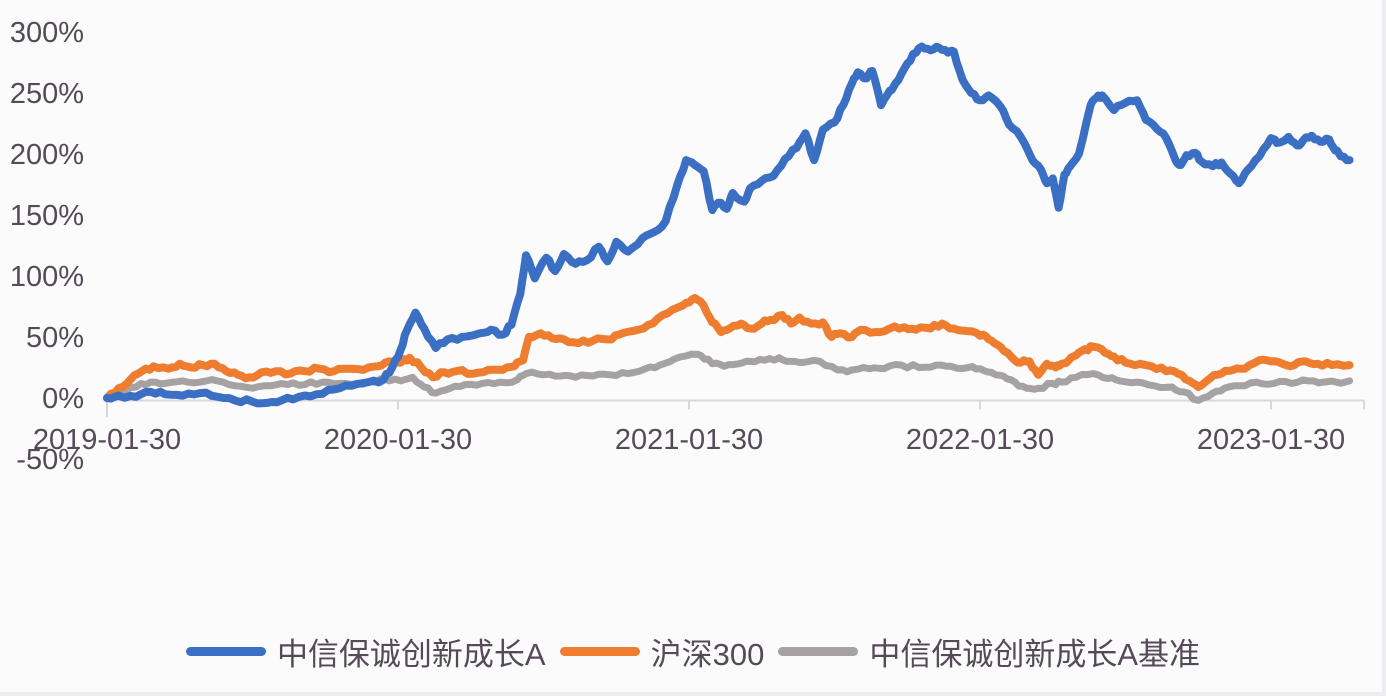 The height and width of the screenshot is (696, 1386). I want to click on legend-swatch-fund-icon, so click(225, 651).